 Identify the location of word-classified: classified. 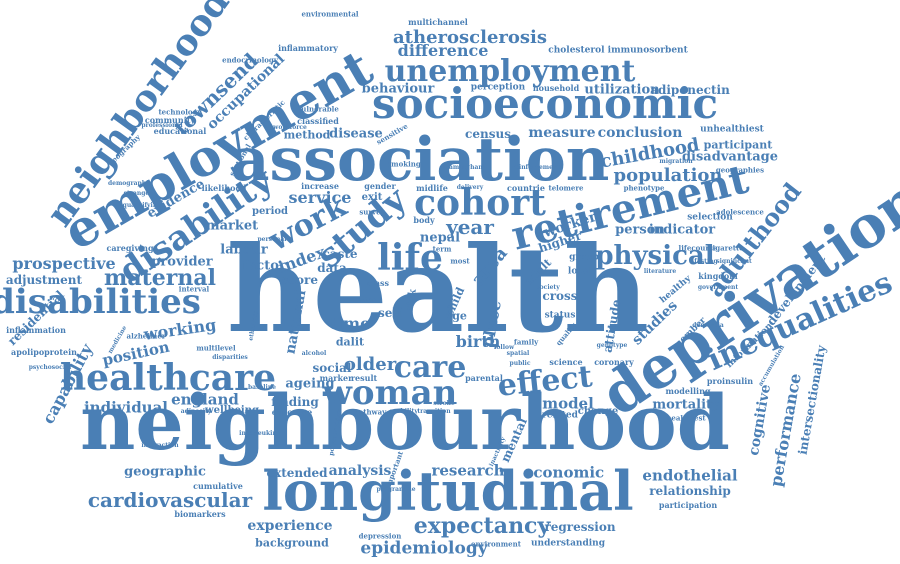
(318, 121).